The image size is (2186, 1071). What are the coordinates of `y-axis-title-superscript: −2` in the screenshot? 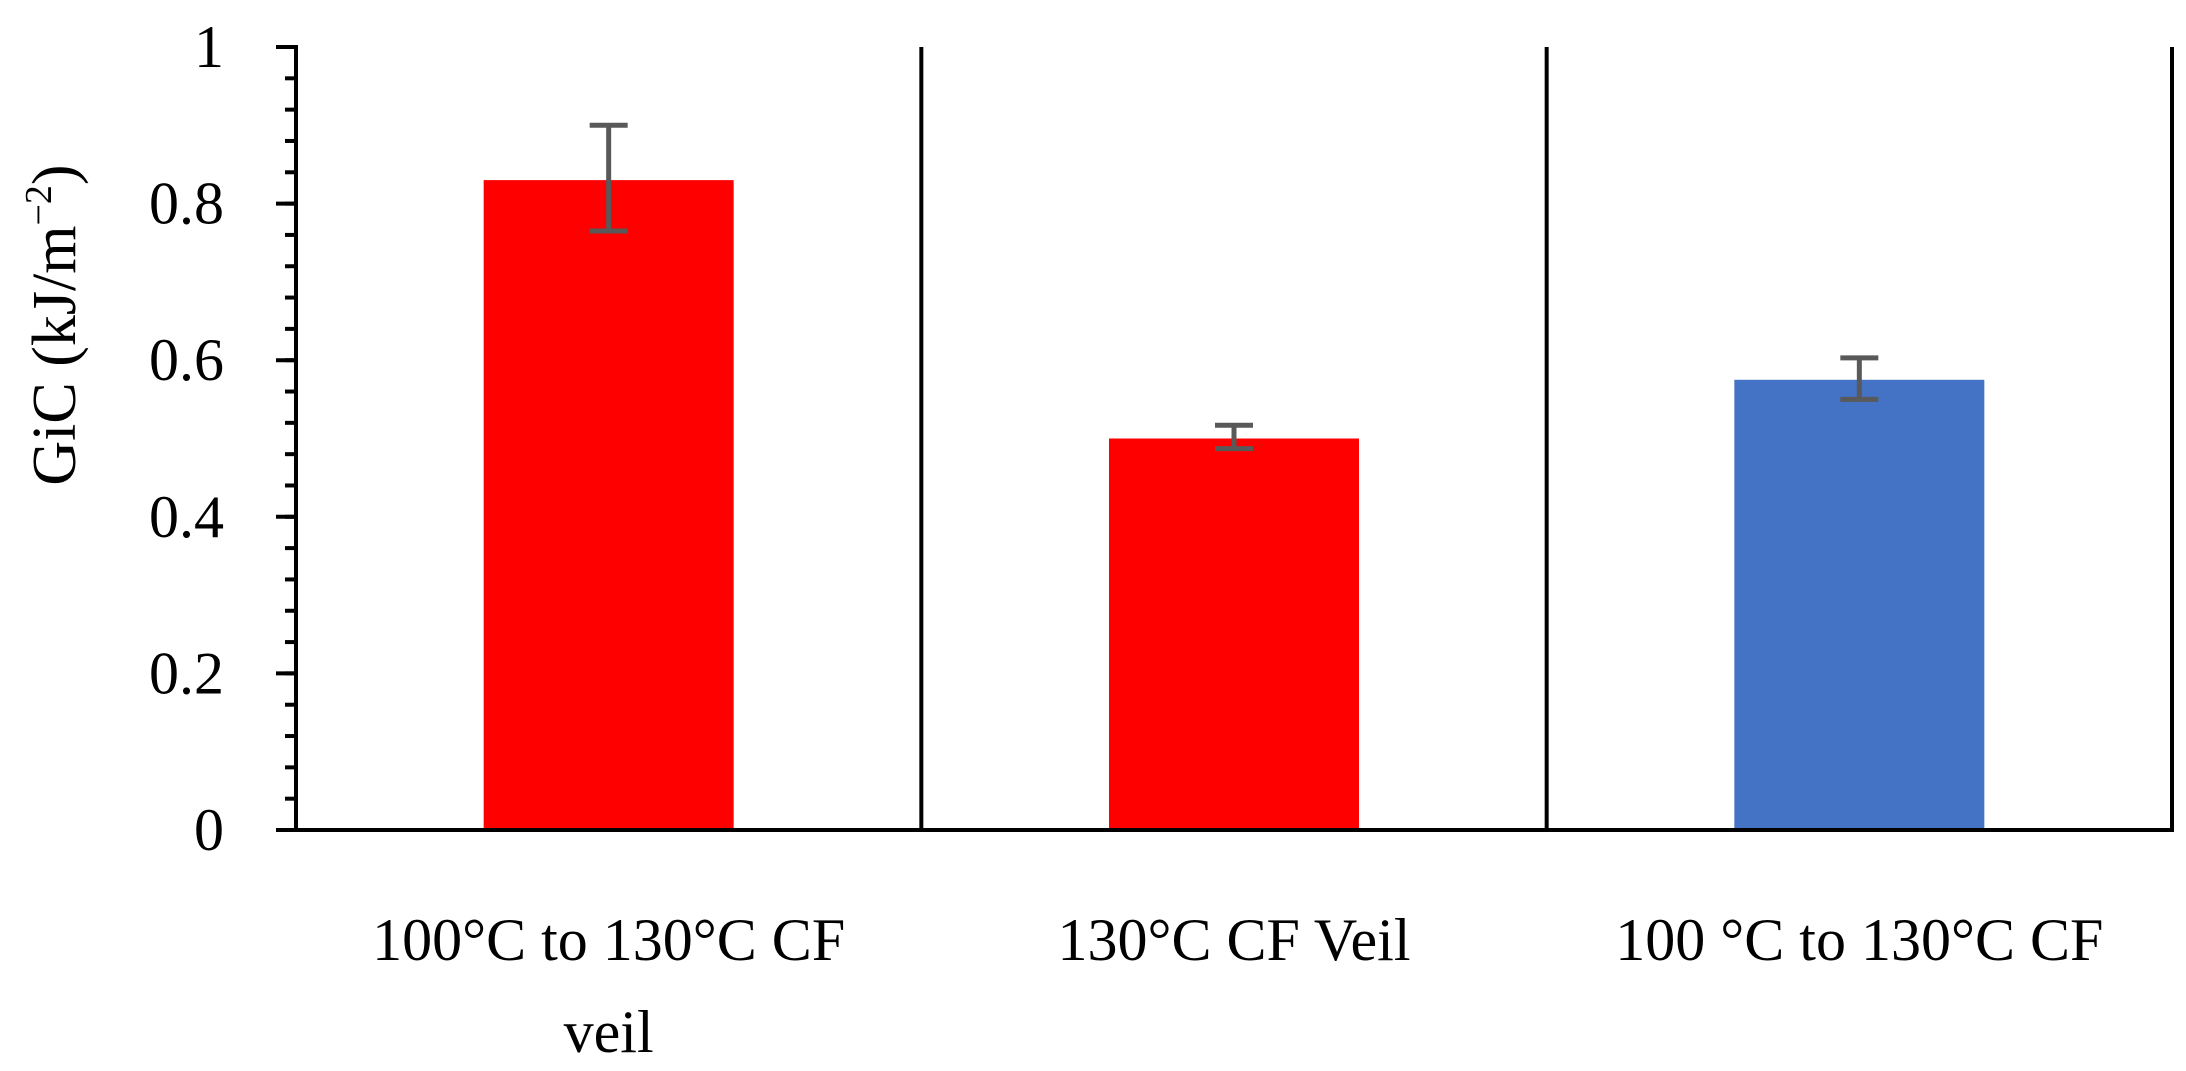 It's located at (39, 205).